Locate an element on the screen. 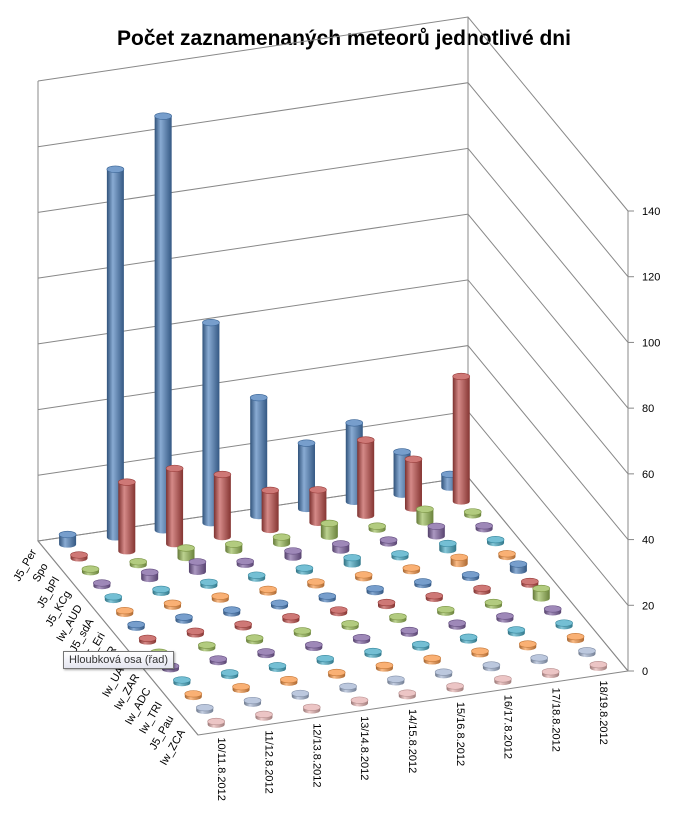 This screenshot has width=688, height=831. category-axis-label: 18/19.8.2012 is located at coordinates (603, 713).